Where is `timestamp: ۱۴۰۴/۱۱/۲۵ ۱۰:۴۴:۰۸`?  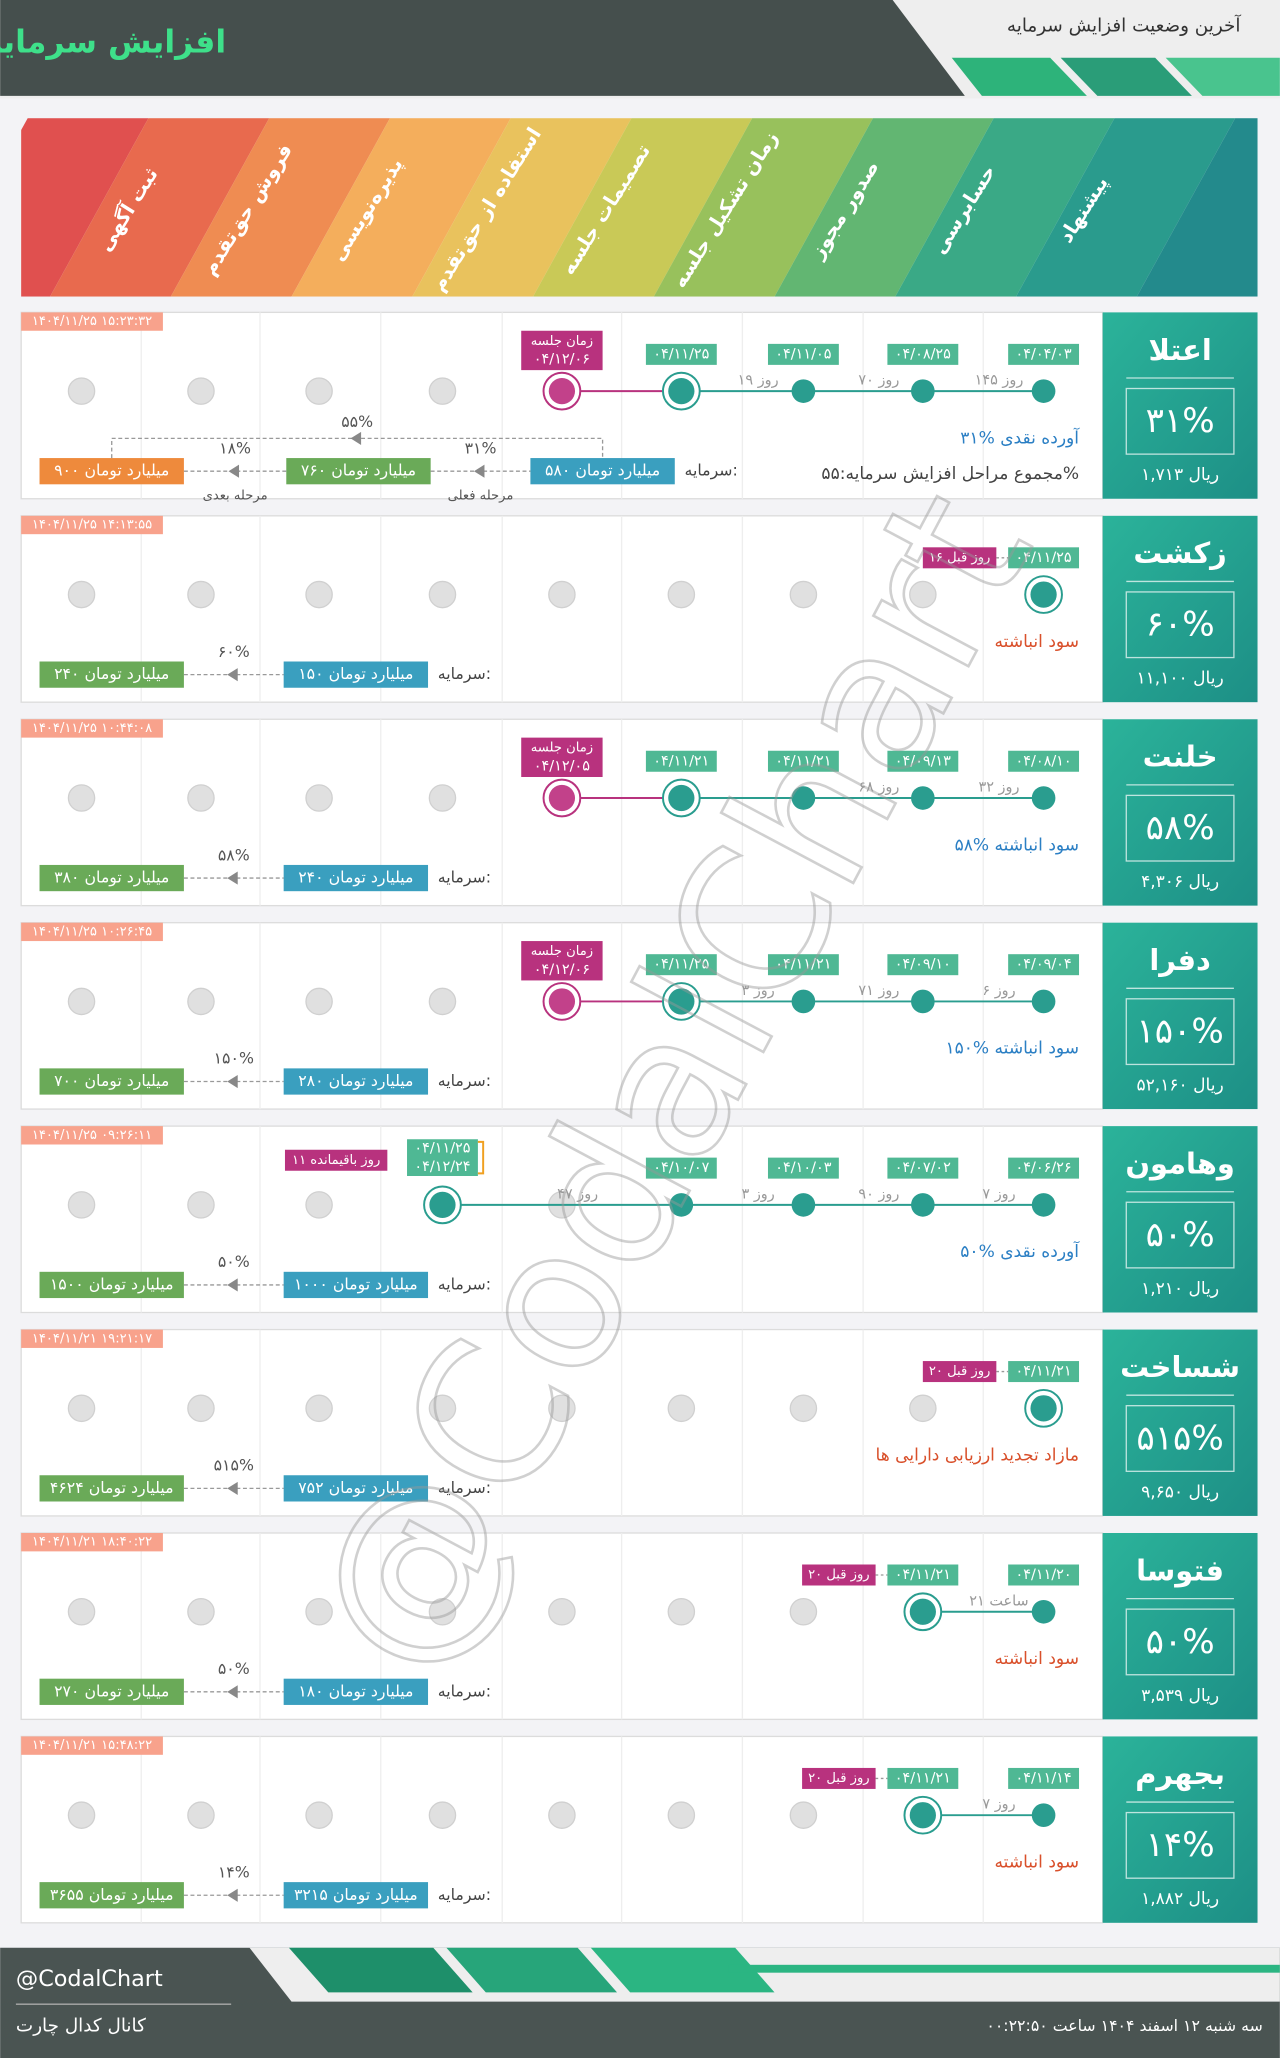 timestamp: ۱۴۰۴/۱۱/۲۵ ۱۰:۴۴:۰۸ is located at coordinates (92, 728).